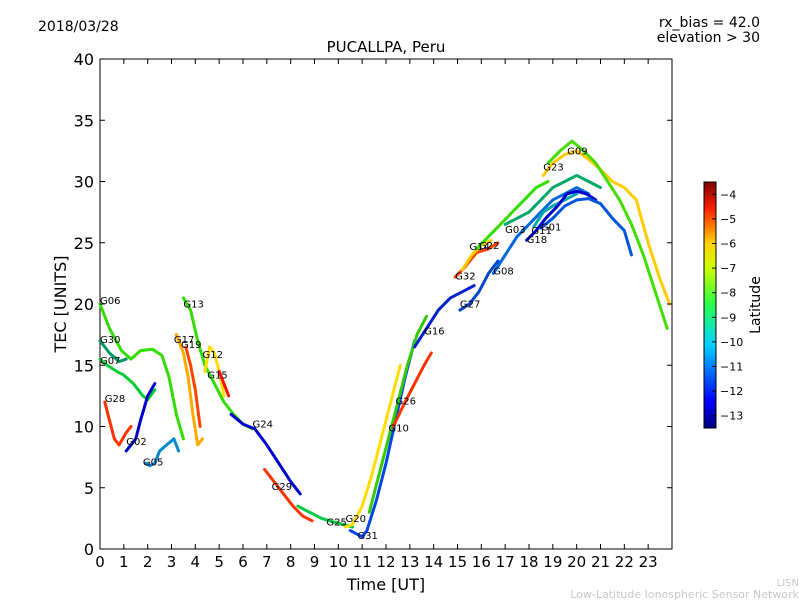  I want to click on satellite-label-G02: G02, so click(136, 442).